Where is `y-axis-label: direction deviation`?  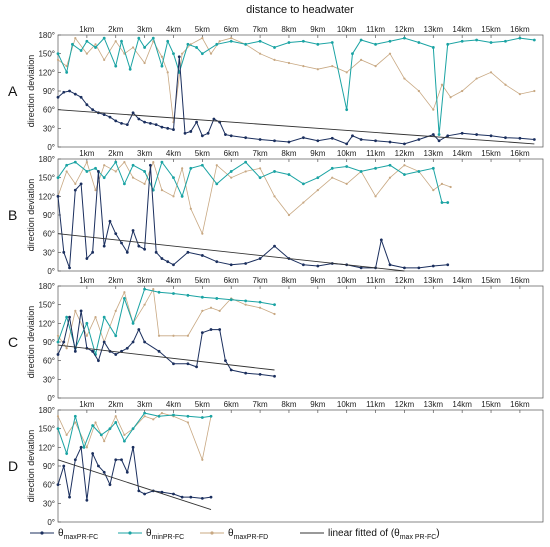
y-axis-label: direction deviation is located at coordinates (31, 466).